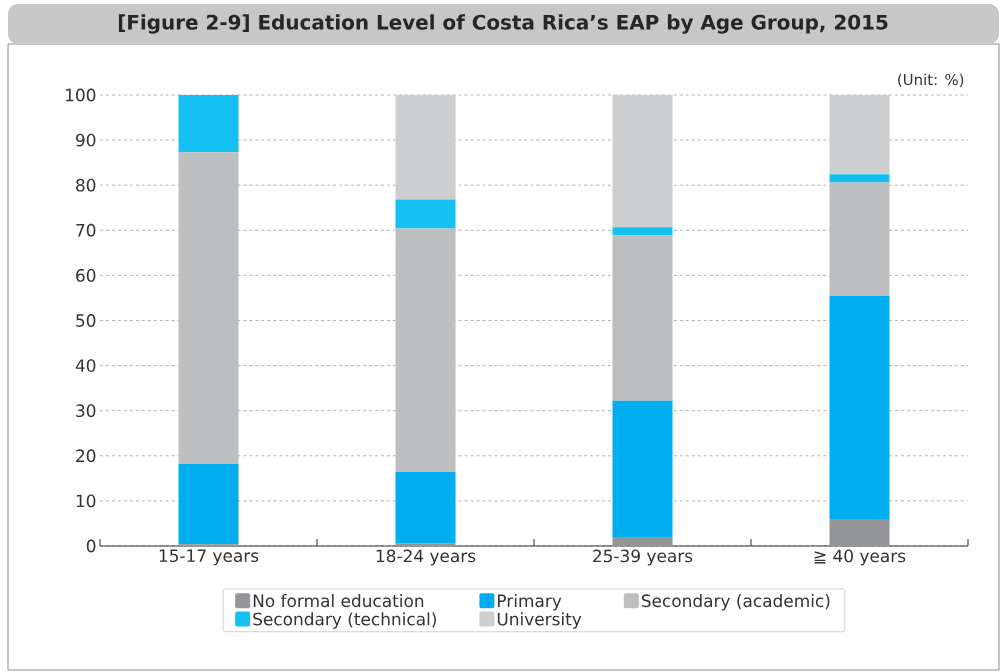 This screenshot has height=672, width=1004. I want to click on y-tick-label: 90, so click(86, 140).